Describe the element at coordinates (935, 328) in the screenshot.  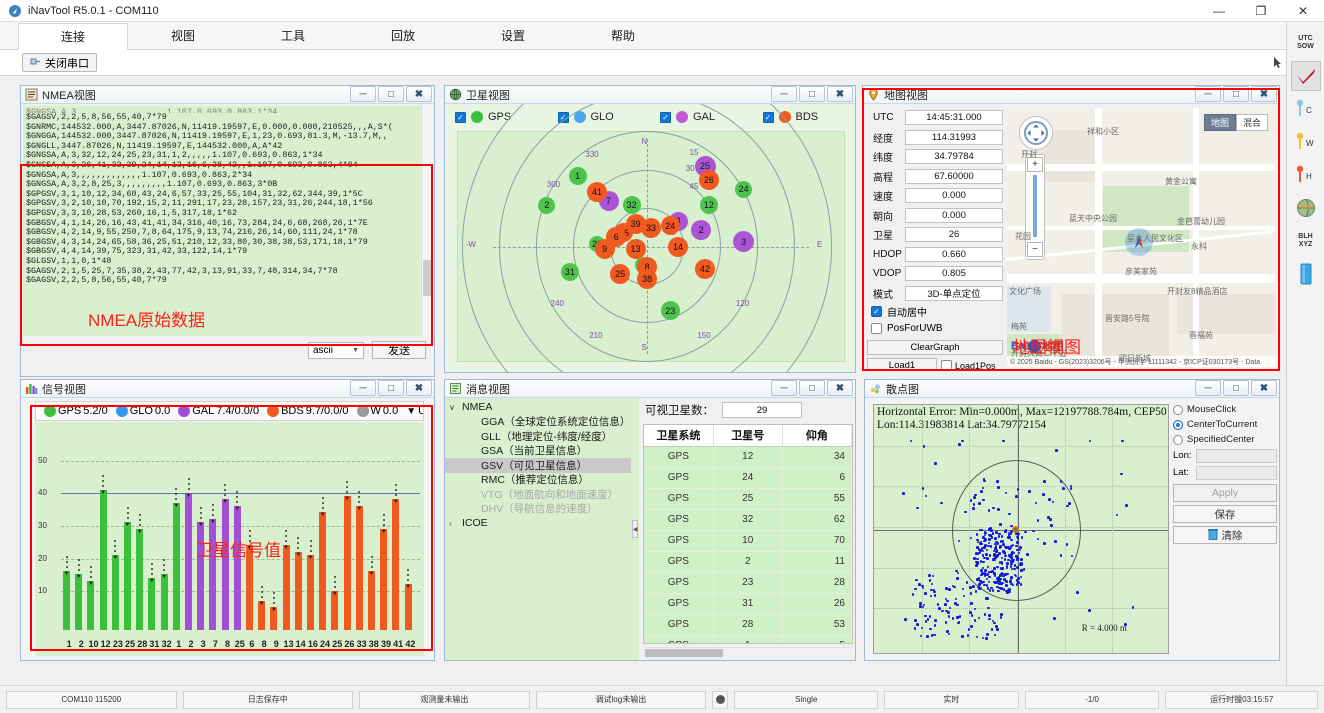
I see `map-checkbox-PosForUWB: PosForUWB` at that location.